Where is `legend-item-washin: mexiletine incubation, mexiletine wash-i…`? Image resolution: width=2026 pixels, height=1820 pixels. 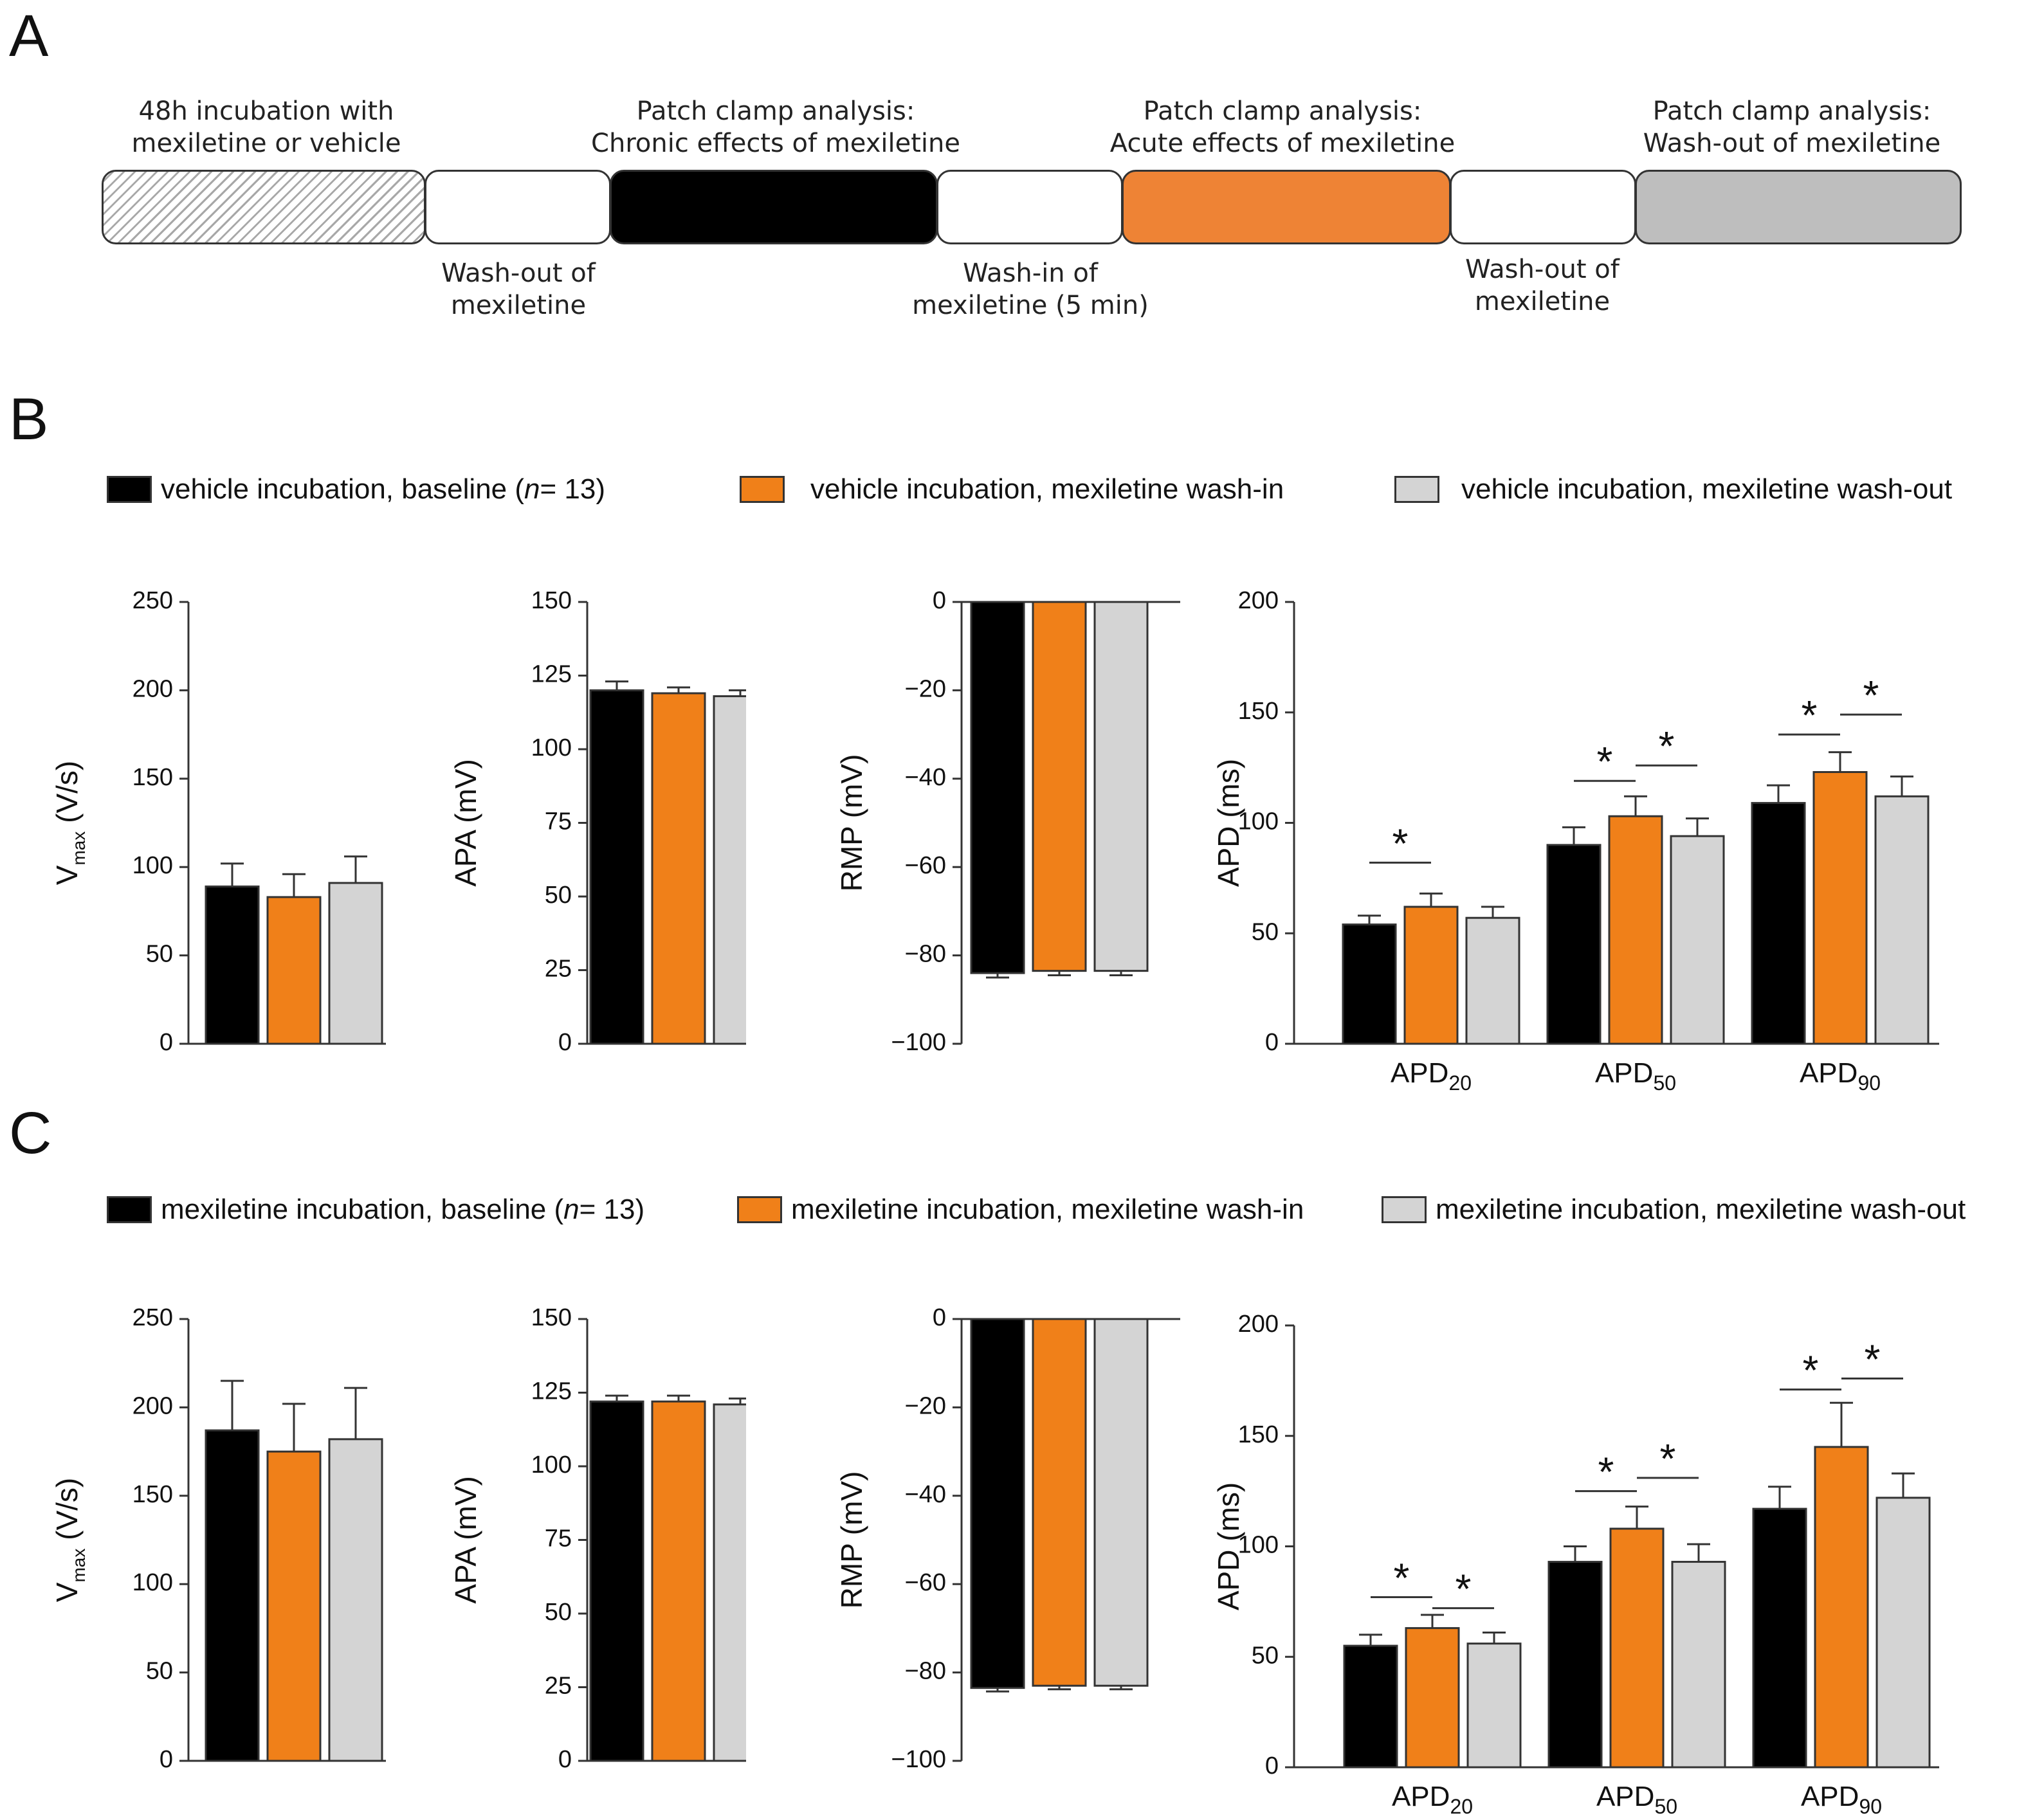
legend-item-washin: mexiletine incubation, mexiletine wash-i… is located at coordinates (1020, 1210).